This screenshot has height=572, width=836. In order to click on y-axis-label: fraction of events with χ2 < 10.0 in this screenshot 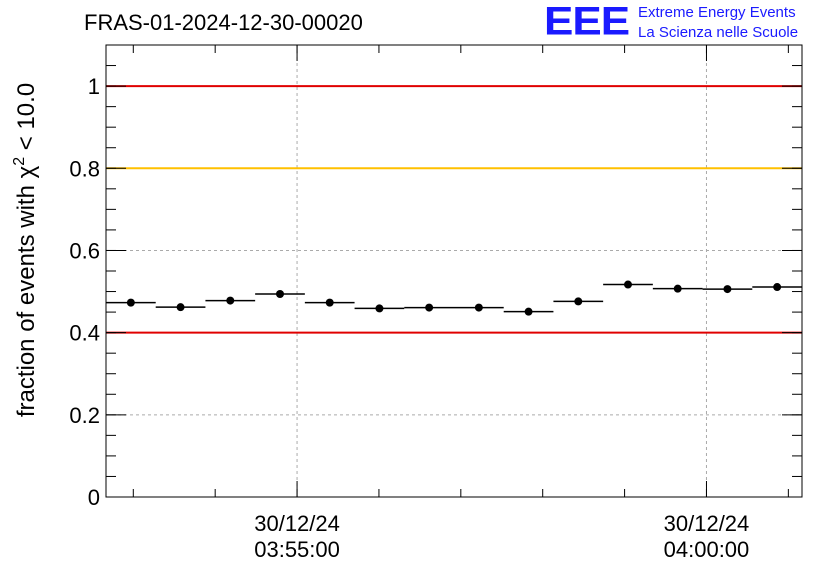, I will do `click(25, 250)`.